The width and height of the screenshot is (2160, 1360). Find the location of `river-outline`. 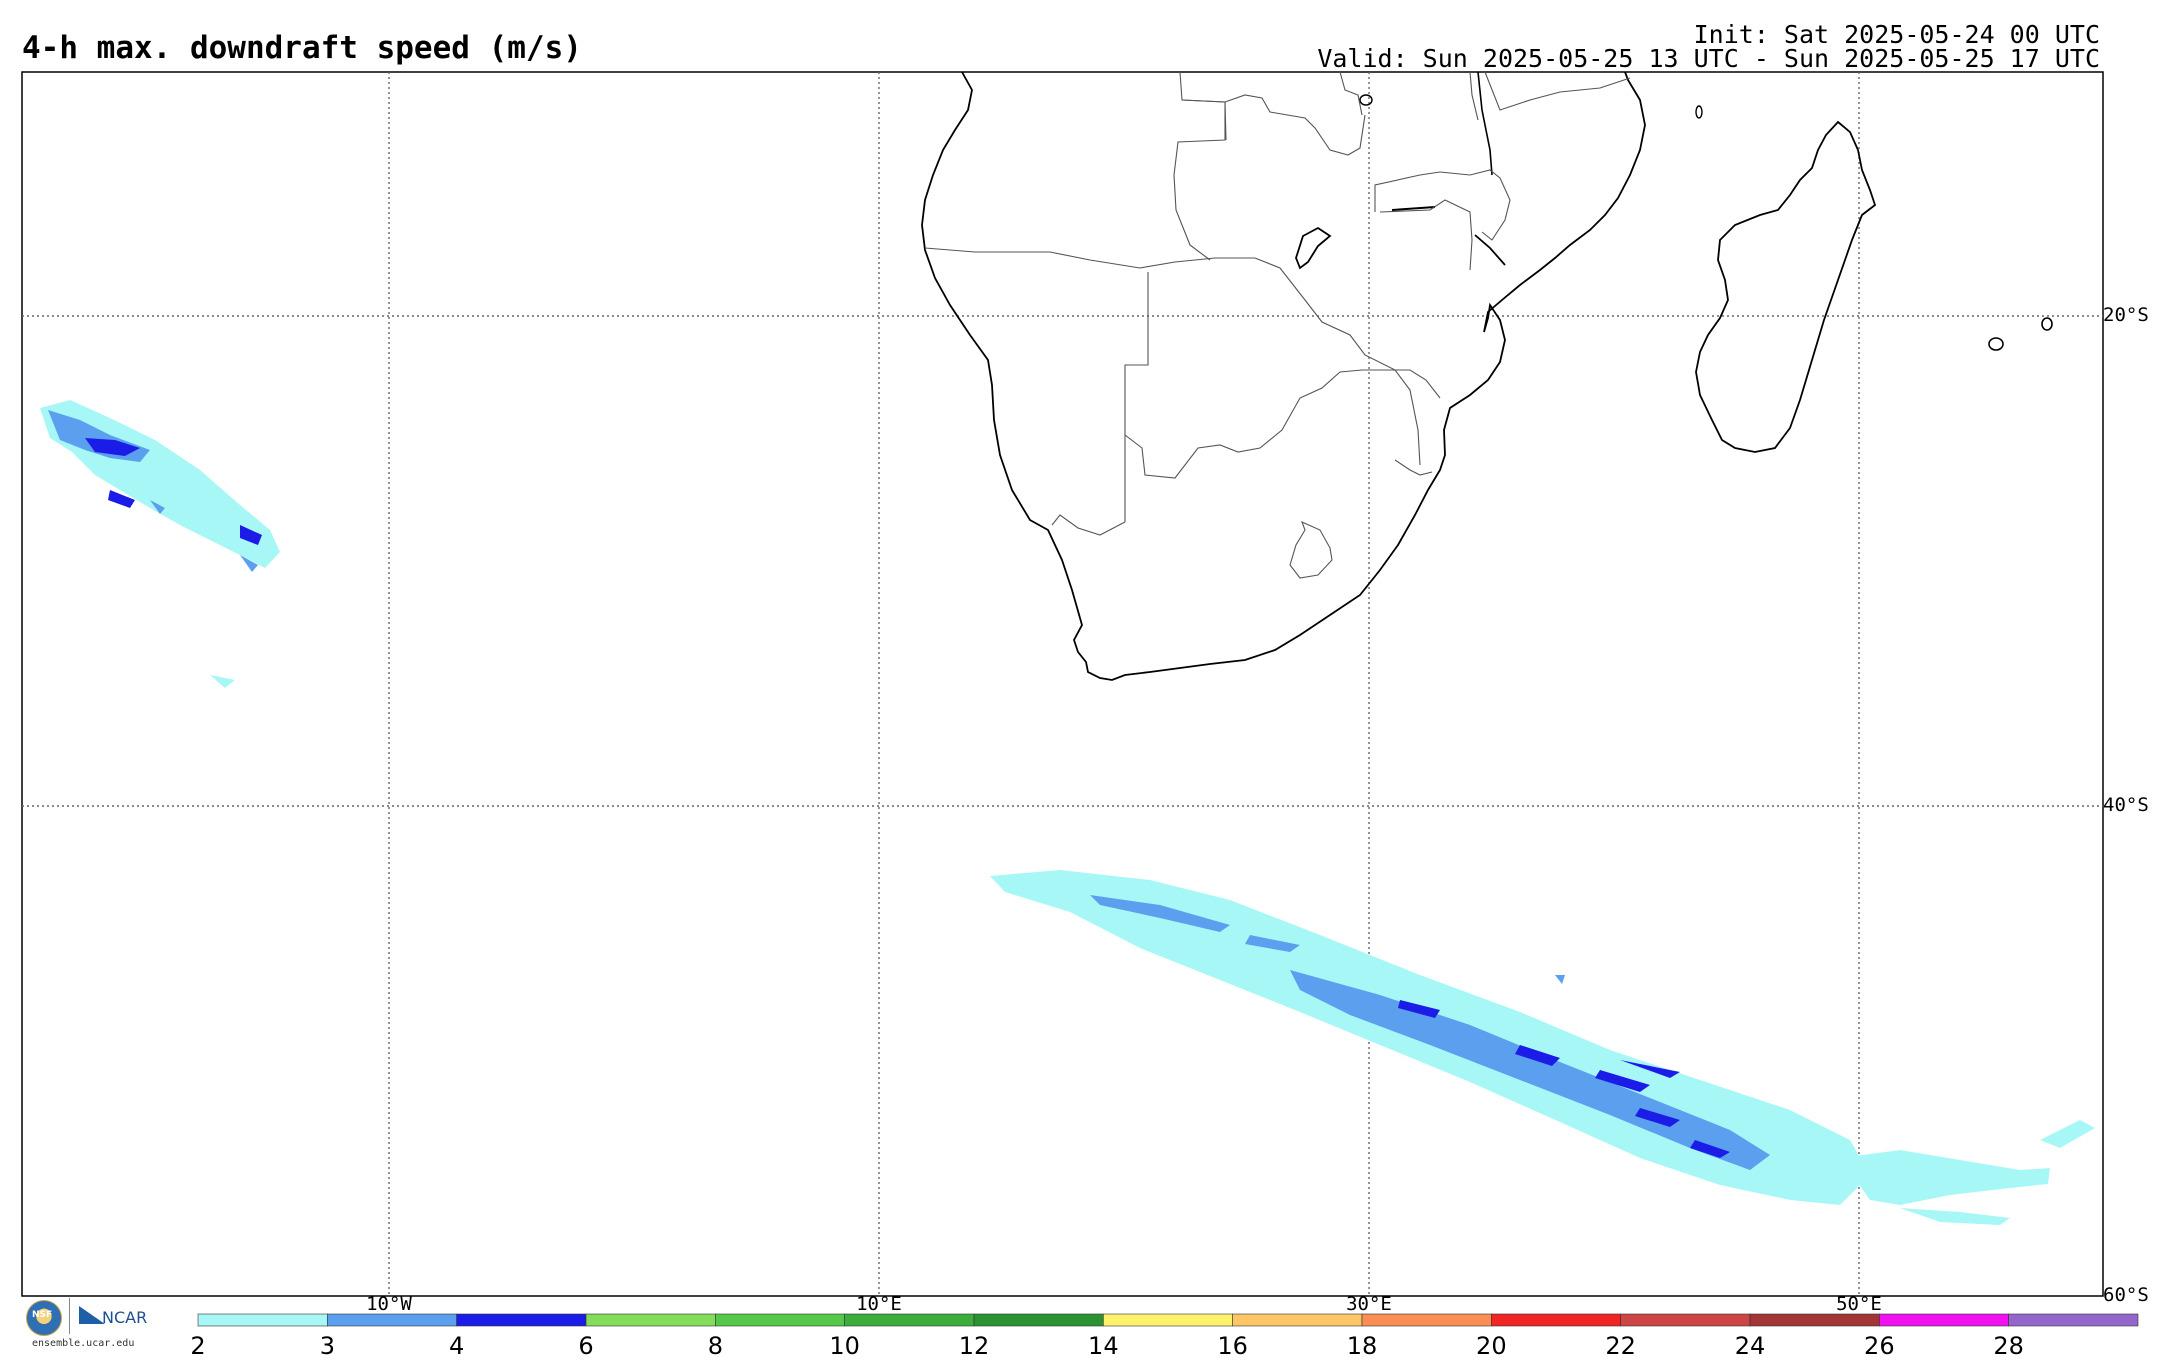

river-outline is located at coordinates (1490, 250).